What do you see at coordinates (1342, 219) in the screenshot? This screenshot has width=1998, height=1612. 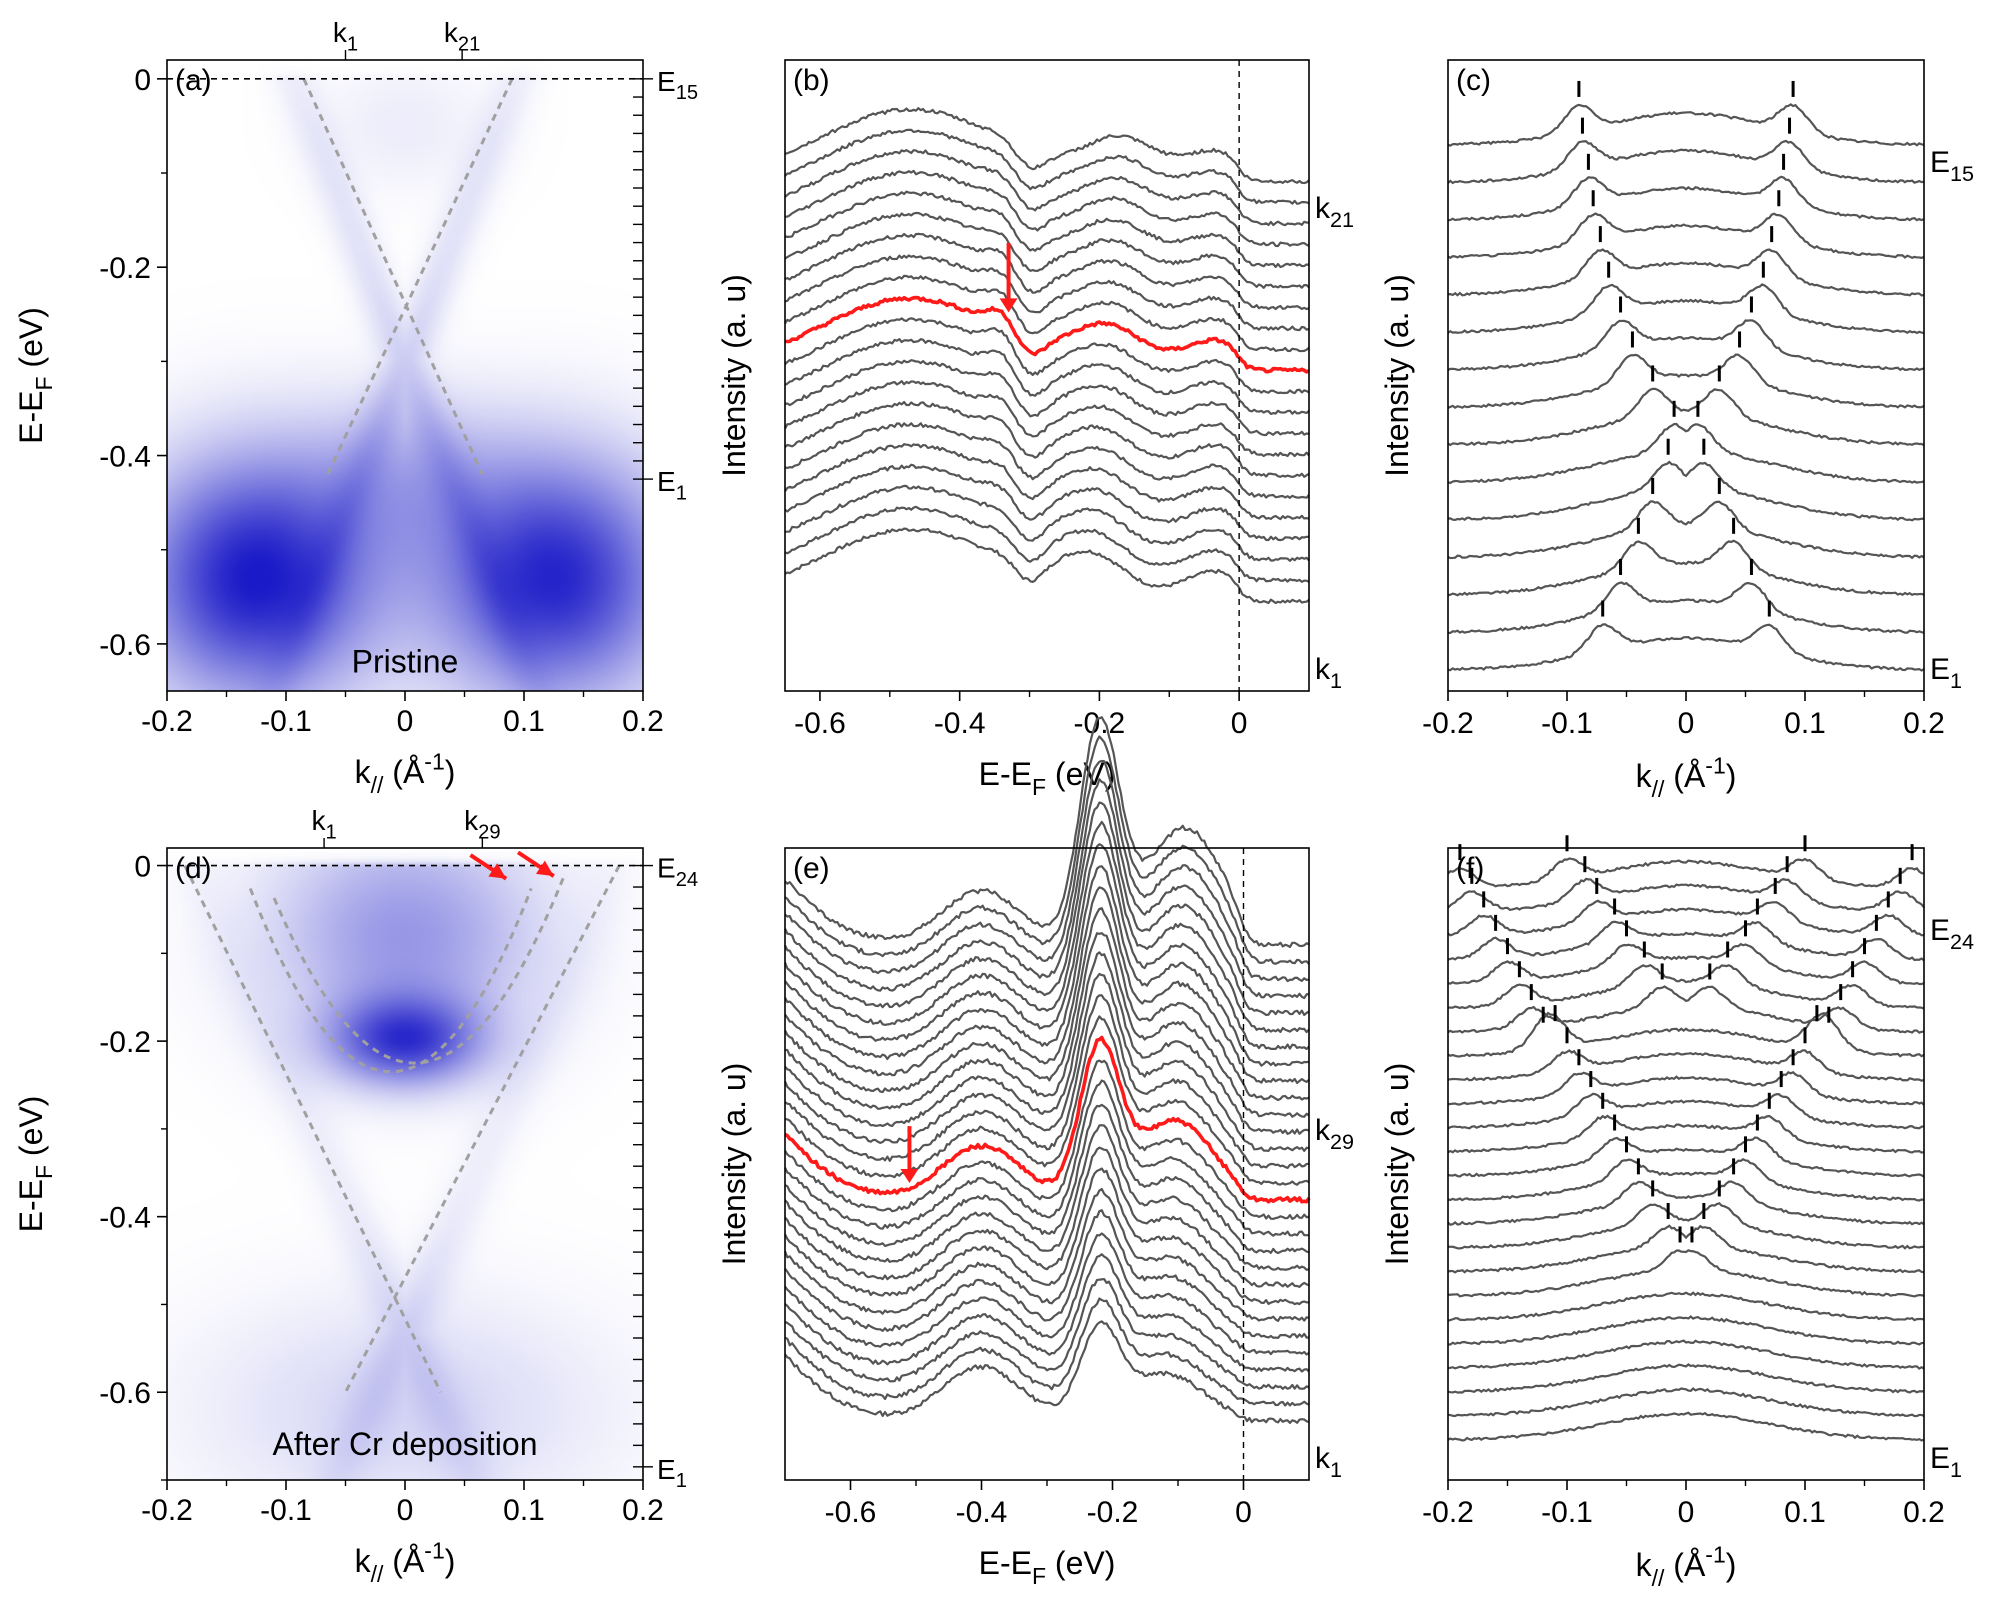 I see `top-curve-label-sub: 21` at bounding box center [1342, 219].